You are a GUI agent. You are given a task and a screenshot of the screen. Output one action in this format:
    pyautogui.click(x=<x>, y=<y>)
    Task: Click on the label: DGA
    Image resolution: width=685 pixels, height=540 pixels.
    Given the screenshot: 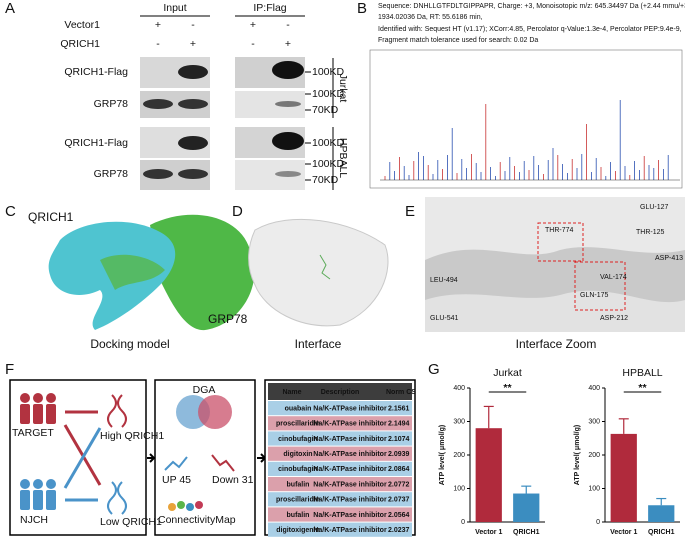 What is the action you would take?
    pyautogui.click(x=204, y=390)
    